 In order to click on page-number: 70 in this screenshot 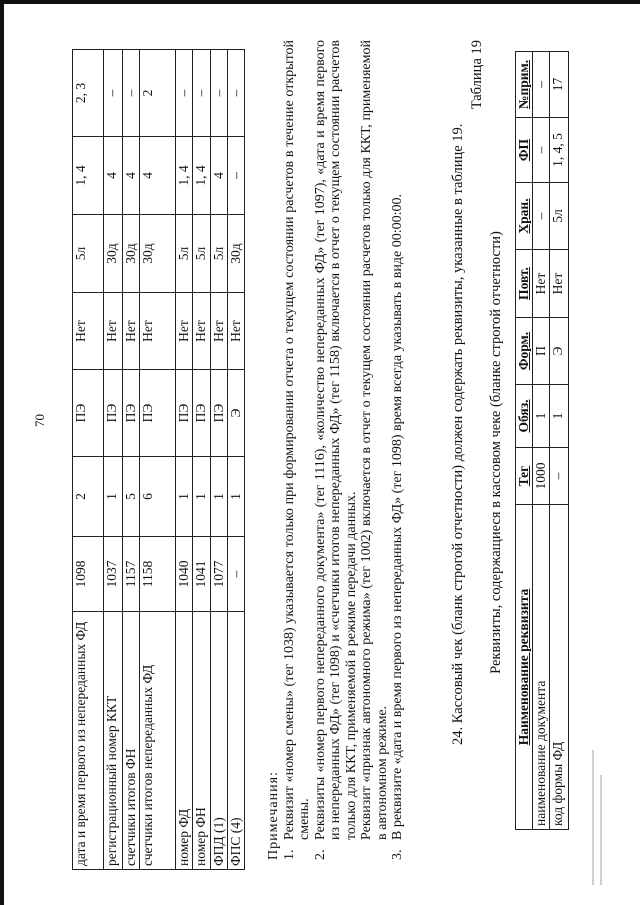, I will do `click(39, 420)`.